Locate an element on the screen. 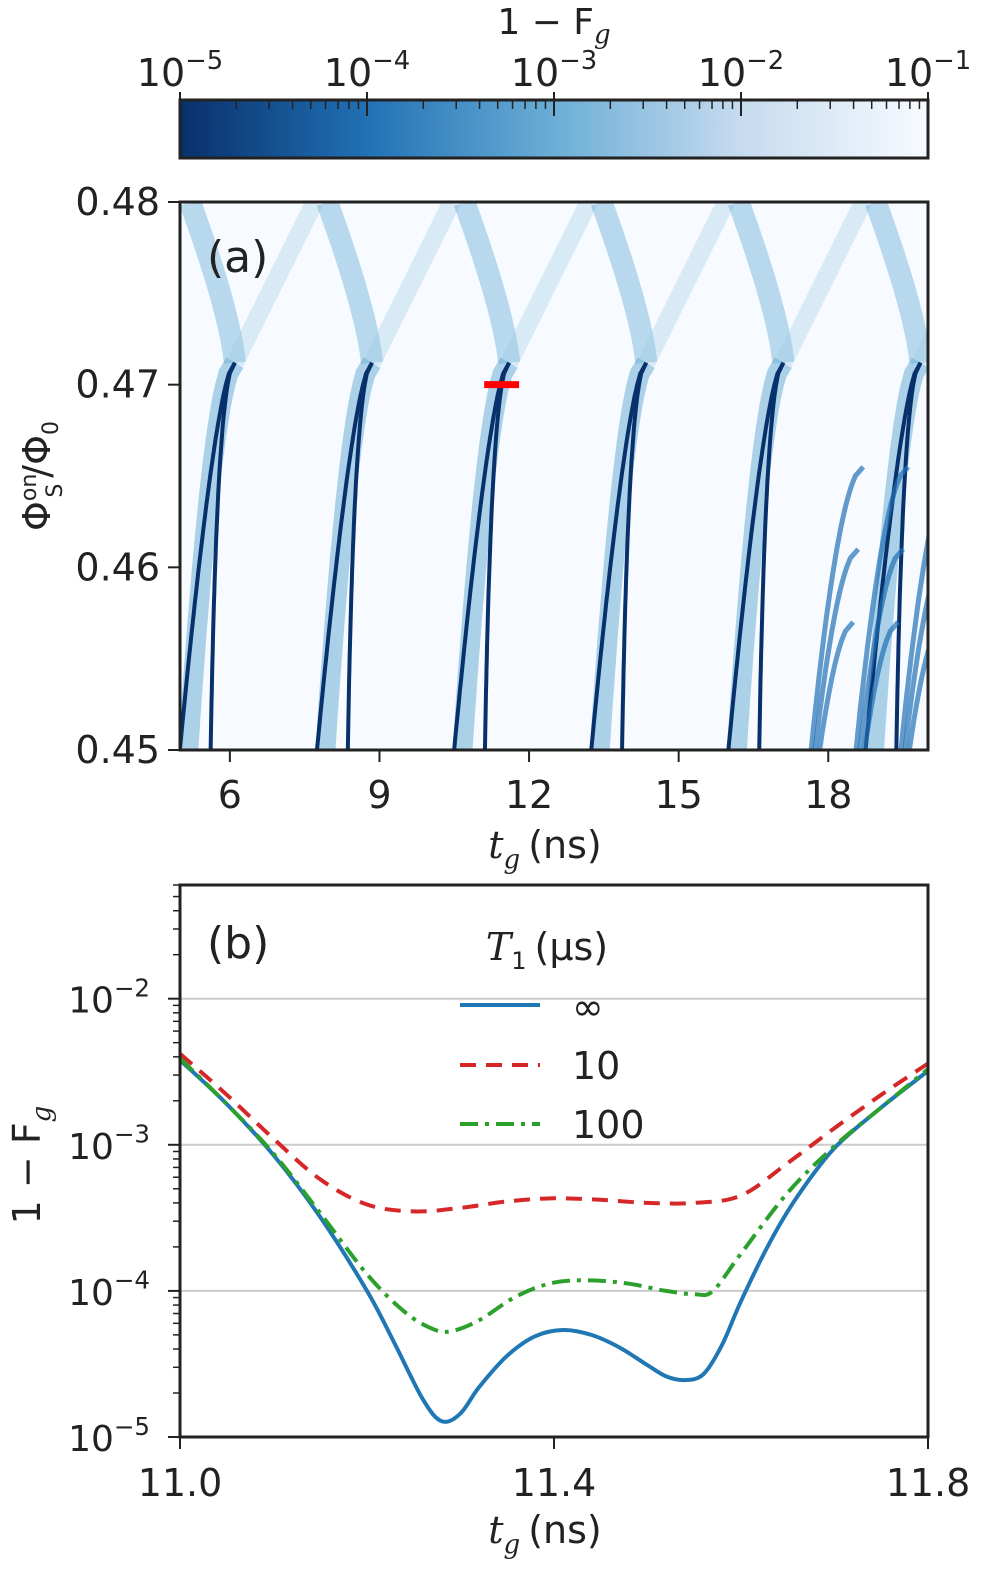 The width and height of the screenshot is (997, 1594). panel-a-x-ticks: 6 9 12 15 18 is located at coordinates (535, 783).